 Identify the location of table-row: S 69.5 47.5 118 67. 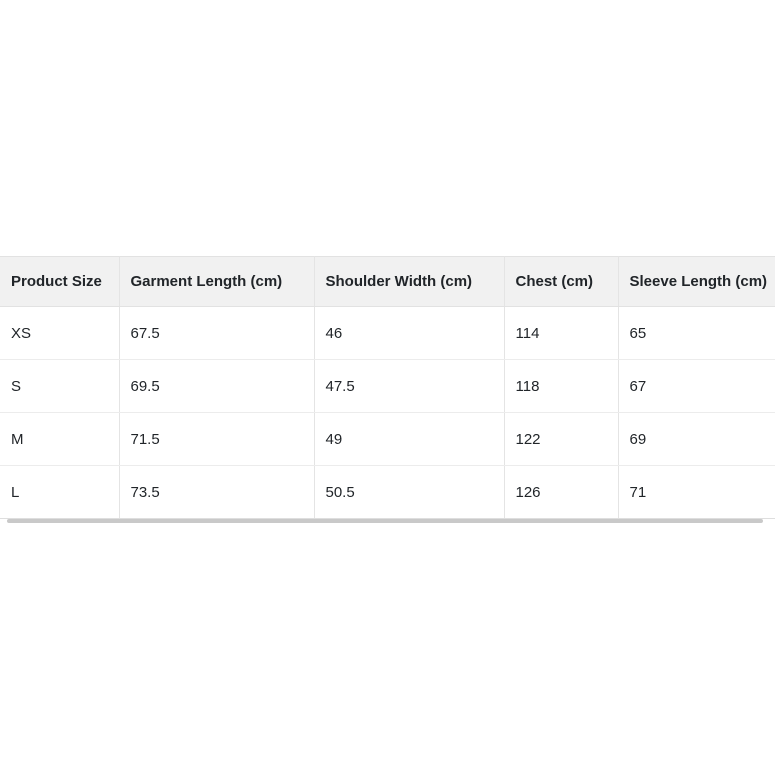
(387, 386).